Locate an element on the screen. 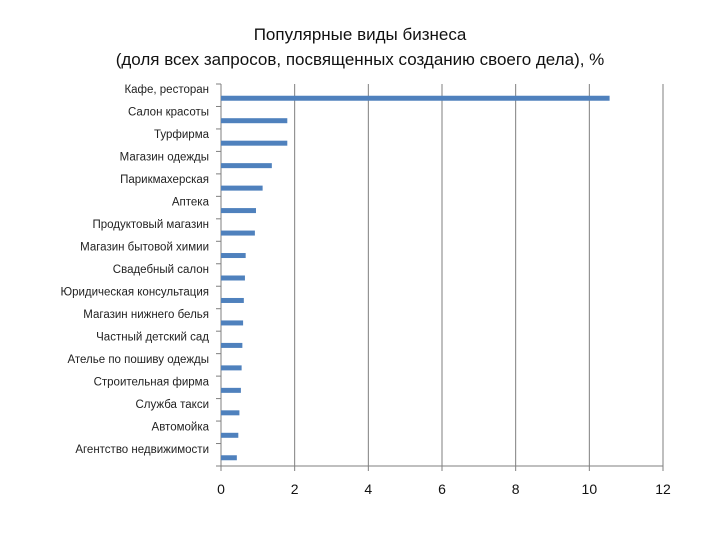 The height and width of the screenshot is (540, 720). category-label: Магазин нижнего белья is located at coordinates (146, 315).